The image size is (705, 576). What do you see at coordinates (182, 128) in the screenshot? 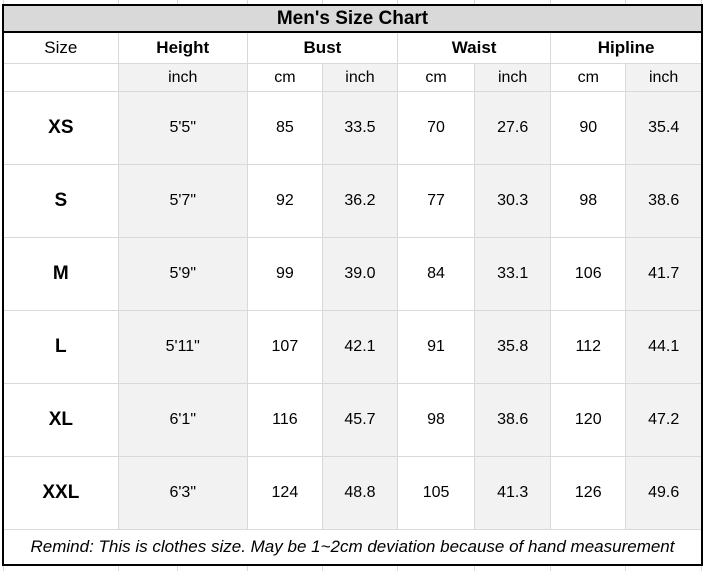
I see `height-inch-value: 5'5"` at bounding box center [182, 128].